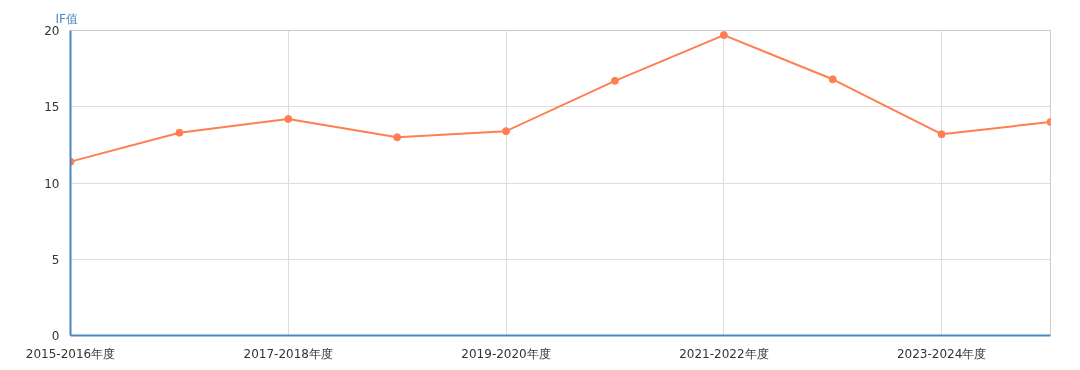 This screenshot has height=370, width=1080. I want to click on y-tick-label: 20, so click(52, 31).